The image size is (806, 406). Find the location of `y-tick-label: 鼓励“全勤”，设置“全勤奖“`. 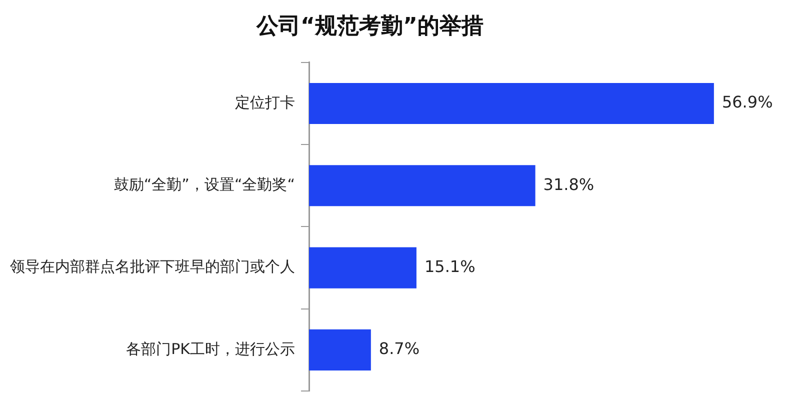

y-tick-label: 鼓励“全勤”，设置“全勤奖“ is located at coordinates (204, 185).